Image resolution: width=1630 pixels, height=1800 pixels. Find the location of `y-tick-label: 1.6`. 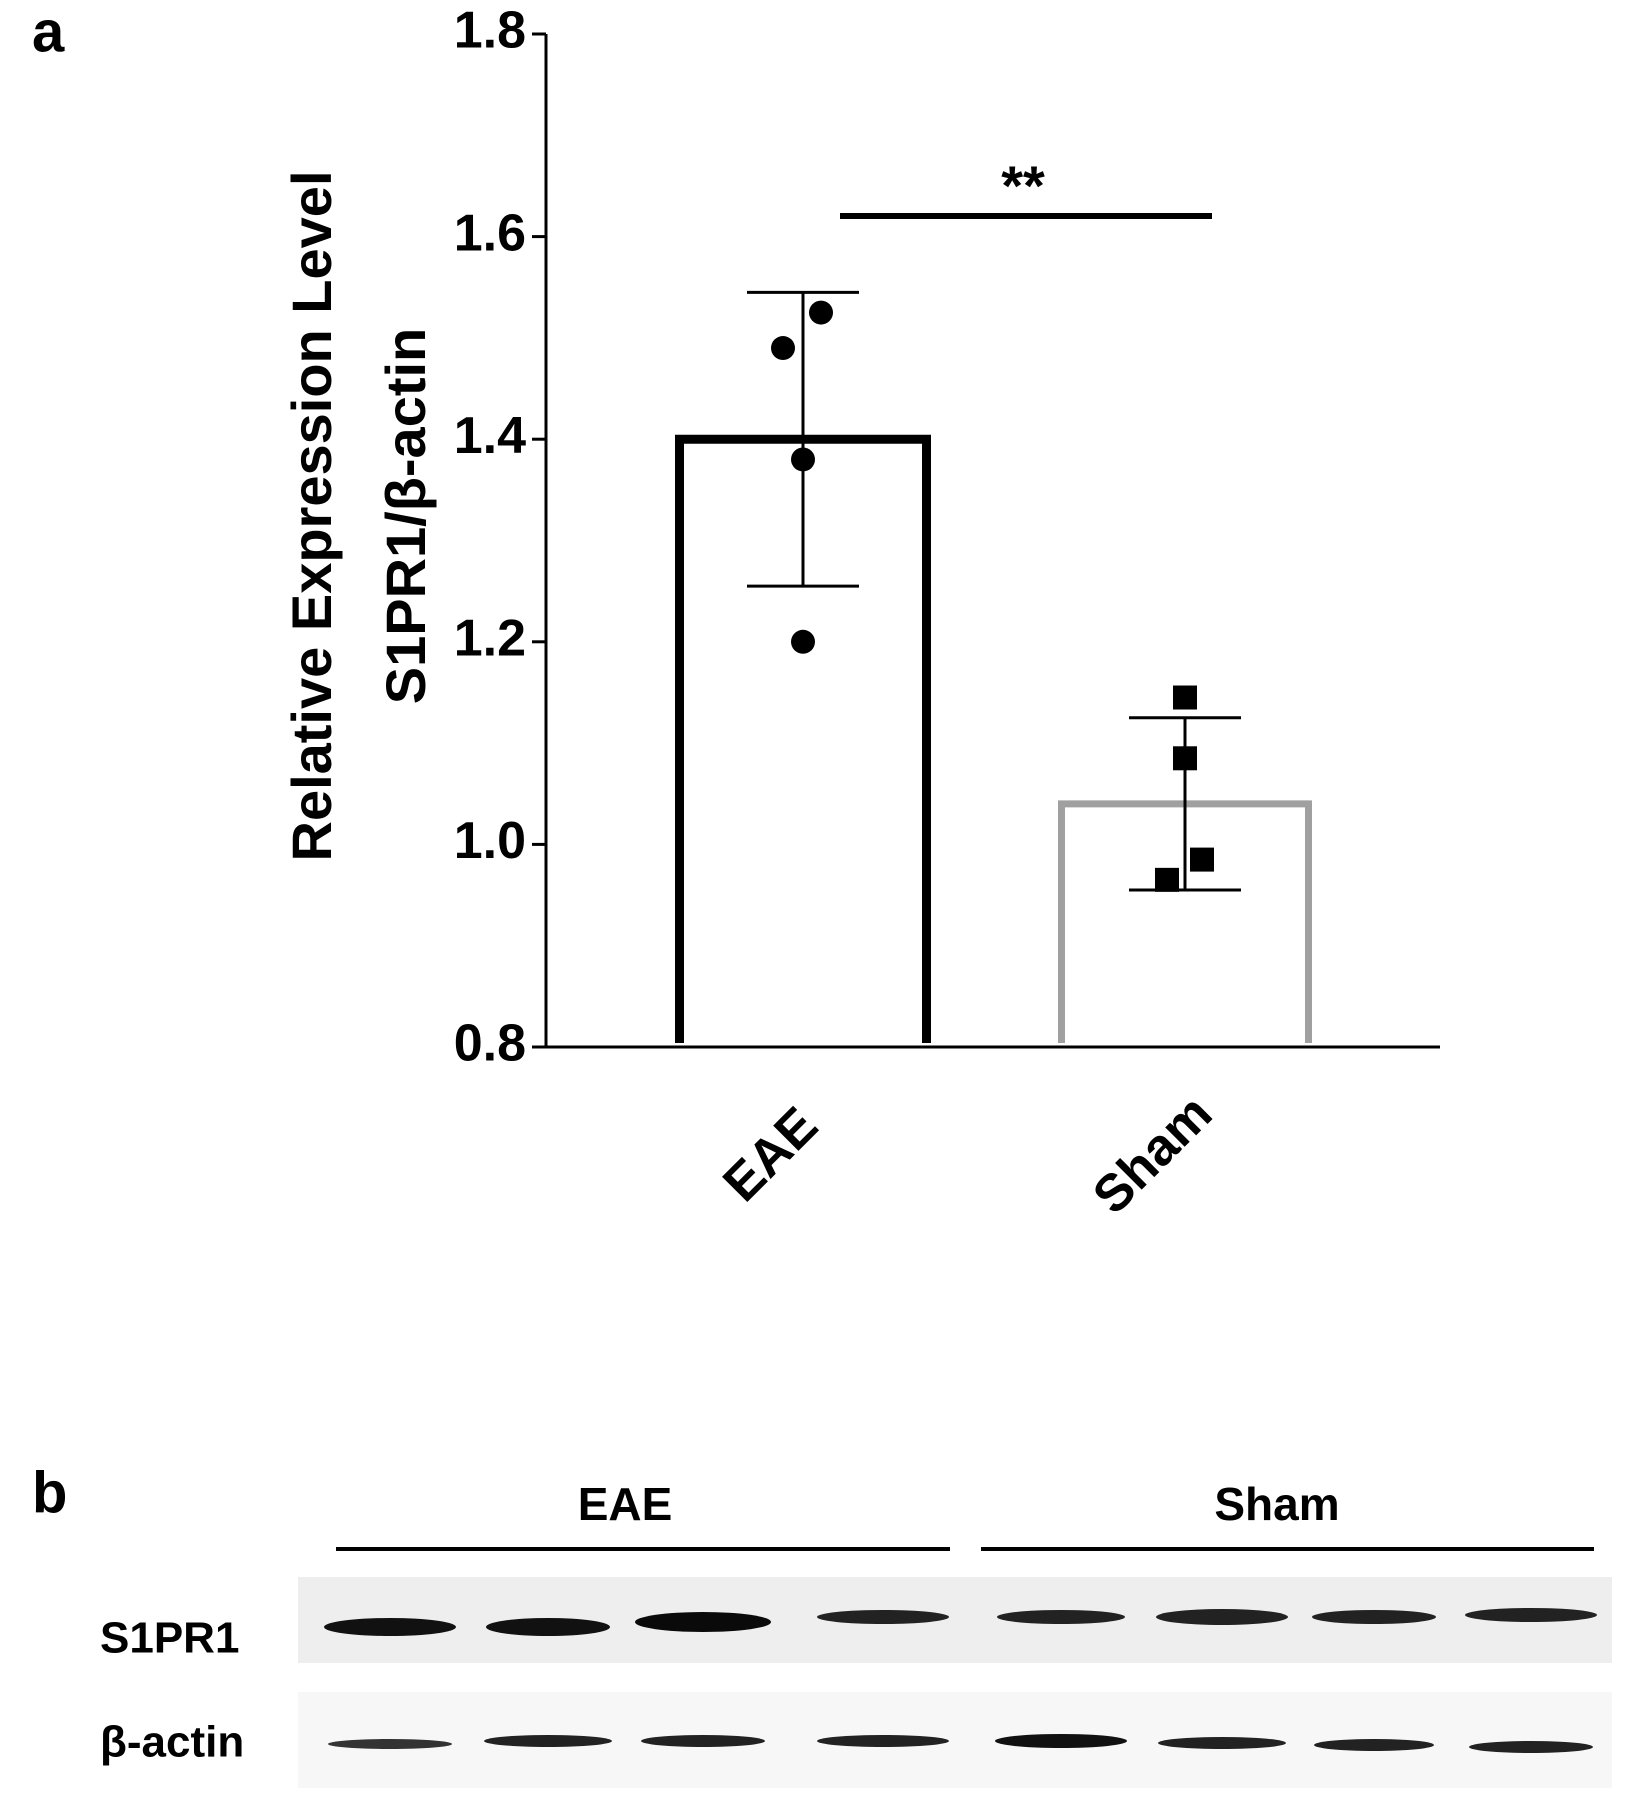

y-tick-label: 1.6 is located at coordinates (490, 233).